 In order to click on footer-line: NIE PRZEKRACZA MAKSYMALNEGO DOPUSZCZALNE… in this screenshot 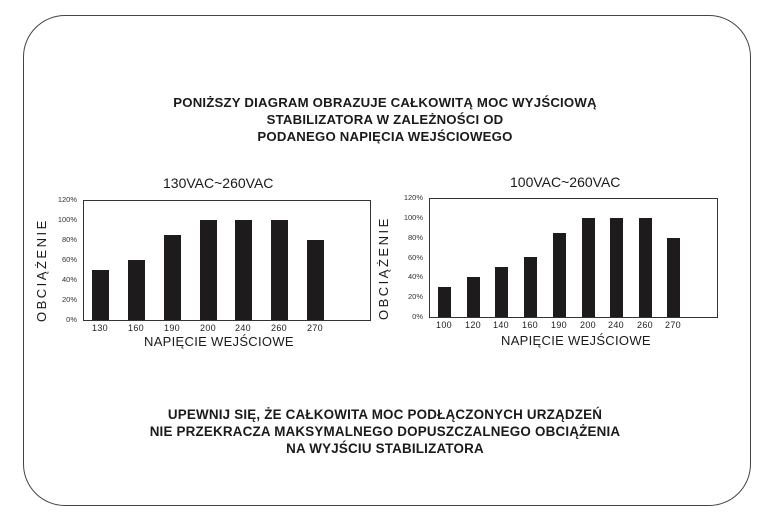, I will do `click(385, 431)`.